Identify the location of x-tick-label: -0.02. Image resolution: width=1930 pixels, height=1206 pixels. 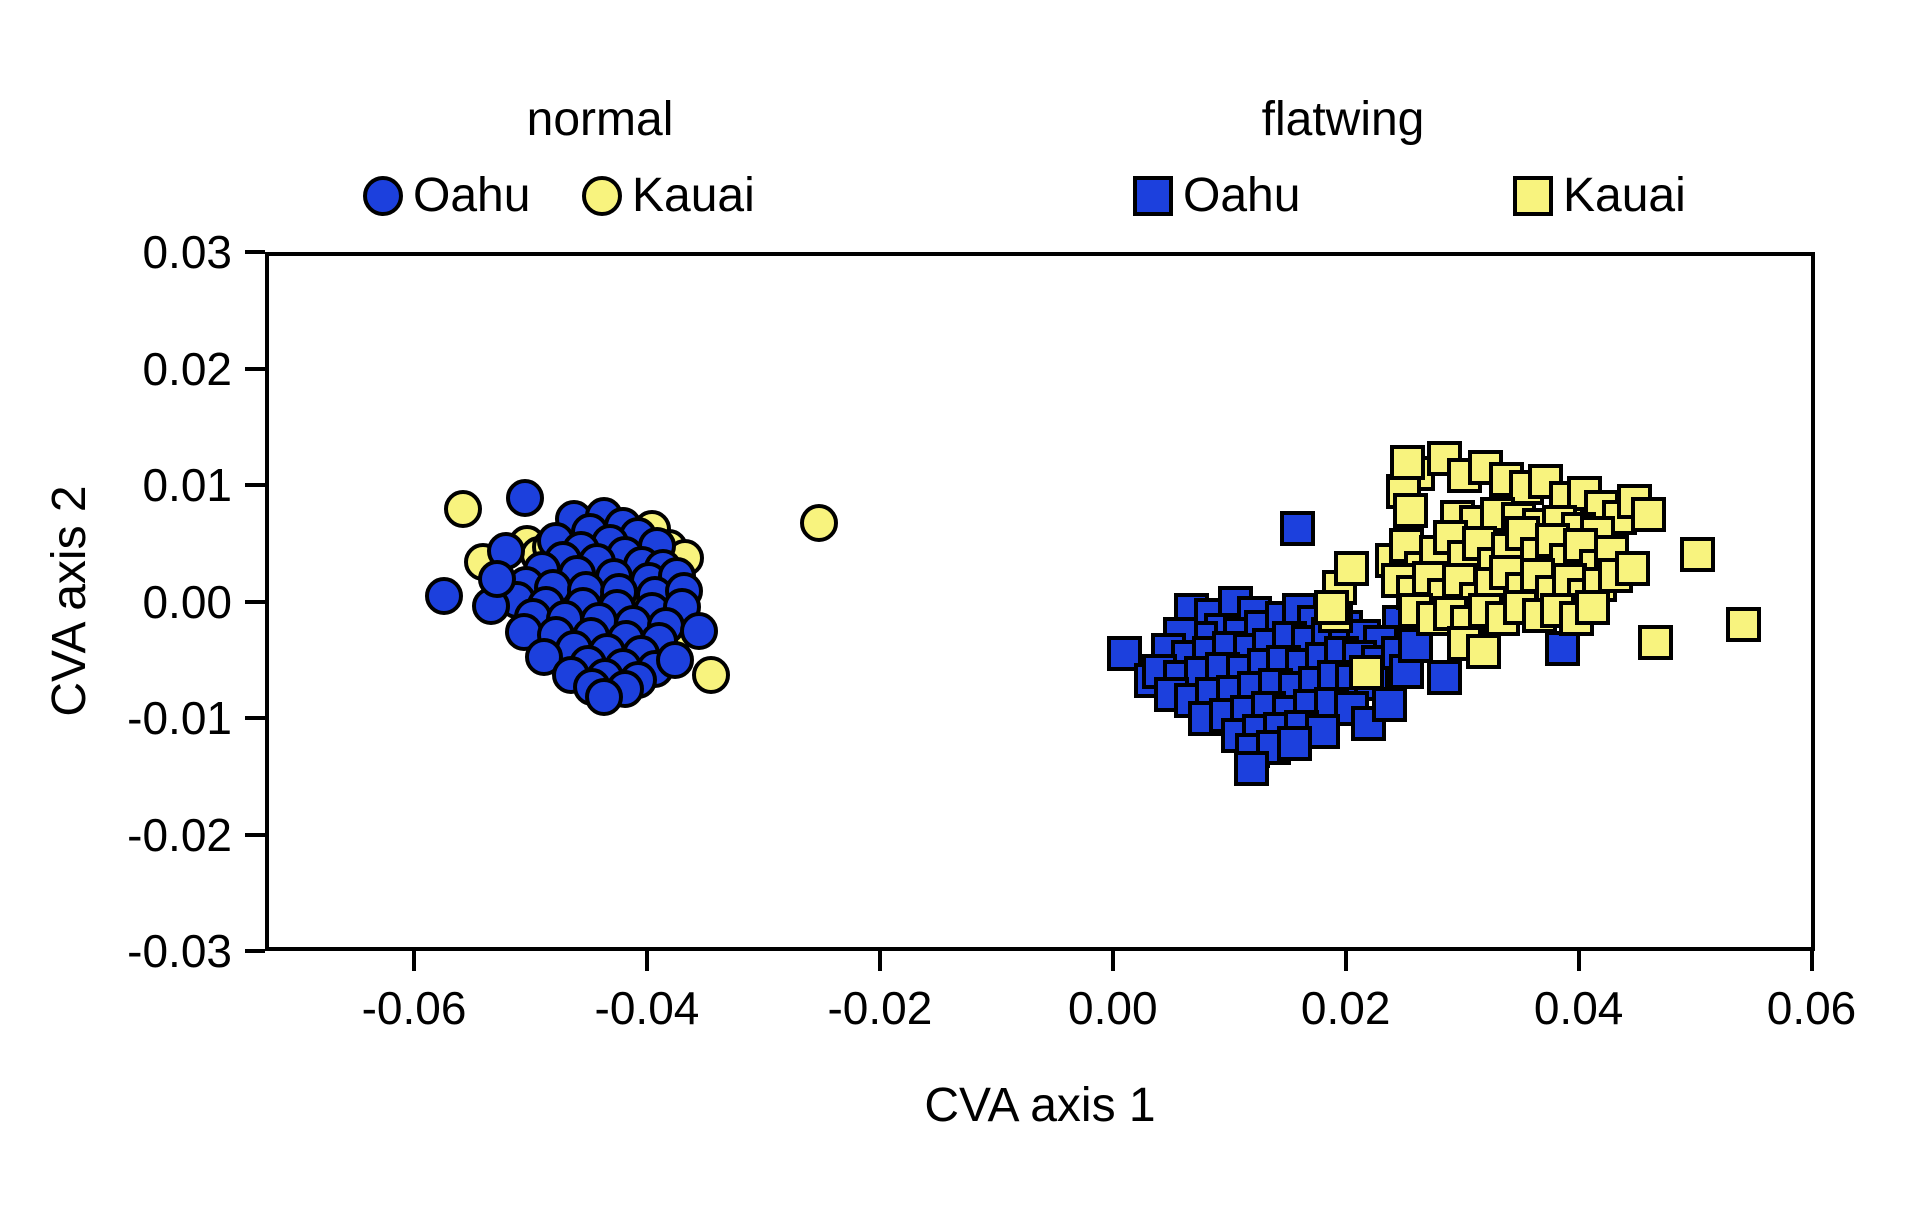
(880, 1008).